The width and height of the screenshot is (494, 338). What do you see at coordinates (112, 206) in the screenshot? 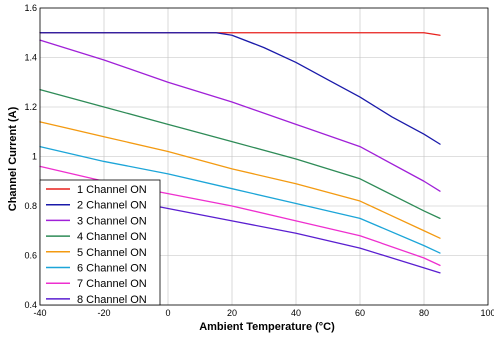
I see `legend-entry-label: 2 Channel ON` at bounding box center [112, 206].